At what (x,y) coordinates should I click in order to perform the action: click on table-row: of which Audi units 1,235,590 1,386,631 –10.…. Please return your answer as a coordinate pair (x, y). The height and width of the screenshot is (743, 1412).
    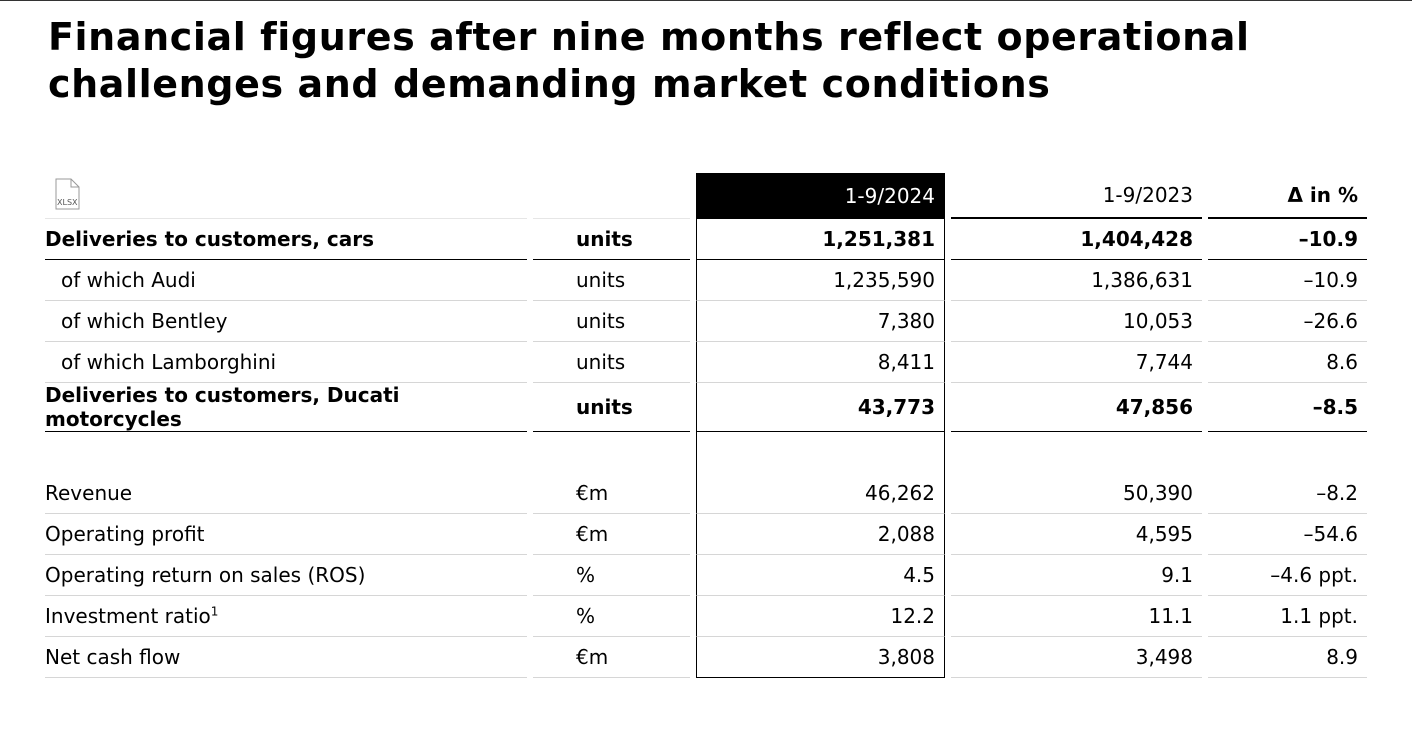
    Looking at the image, I should click on (706, 280).